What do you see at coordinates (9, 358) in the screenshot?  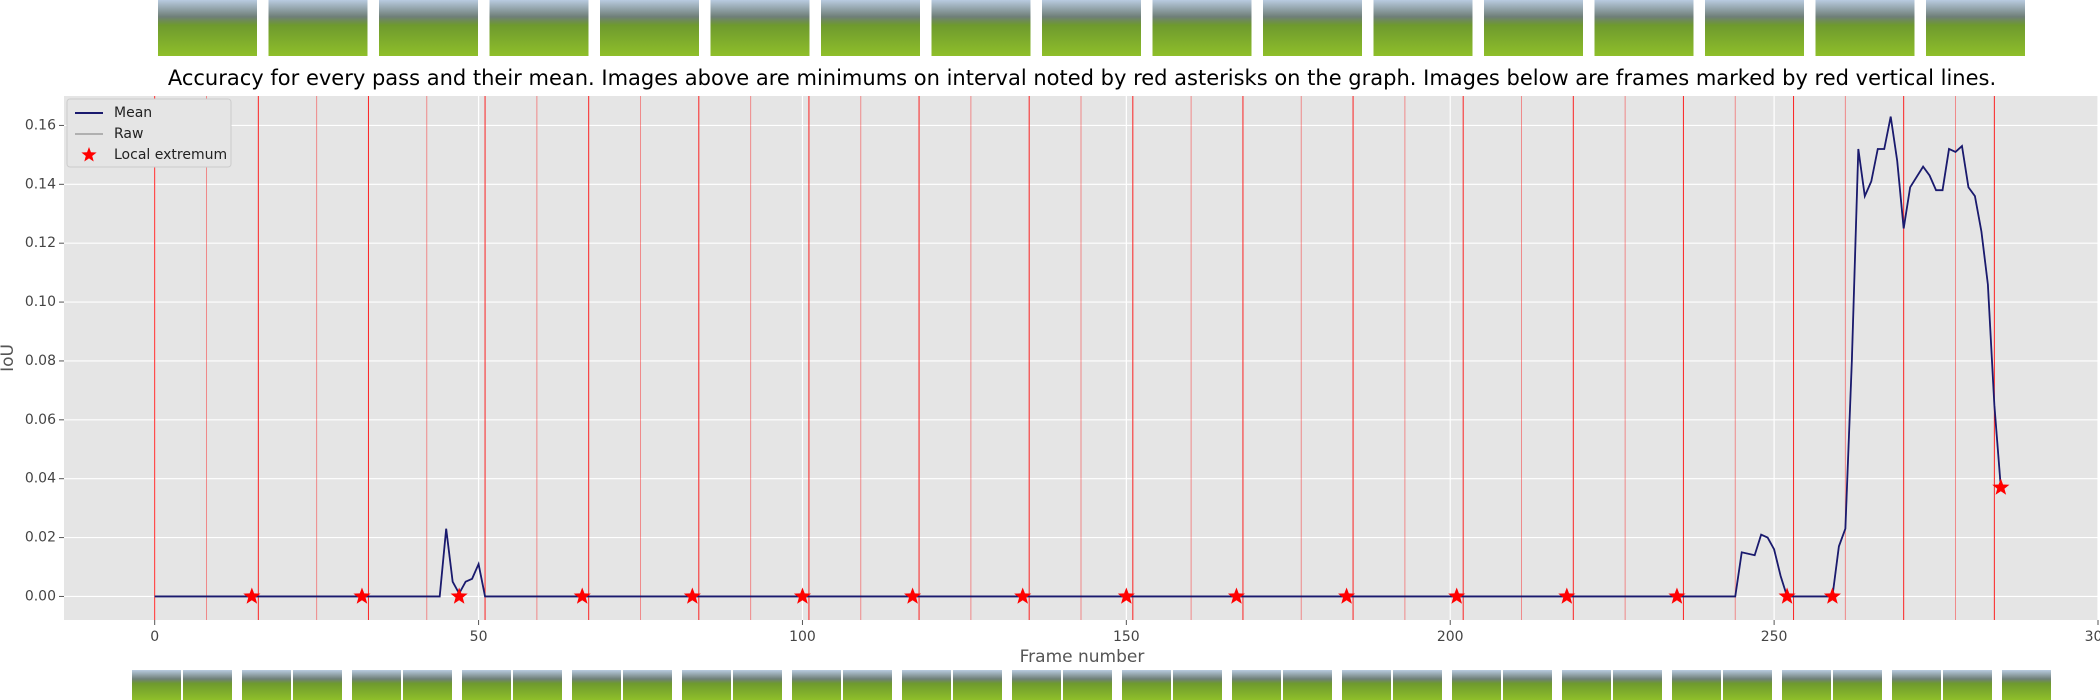 I see `y-axis-label: IoU` at bounding box center [9, 358].